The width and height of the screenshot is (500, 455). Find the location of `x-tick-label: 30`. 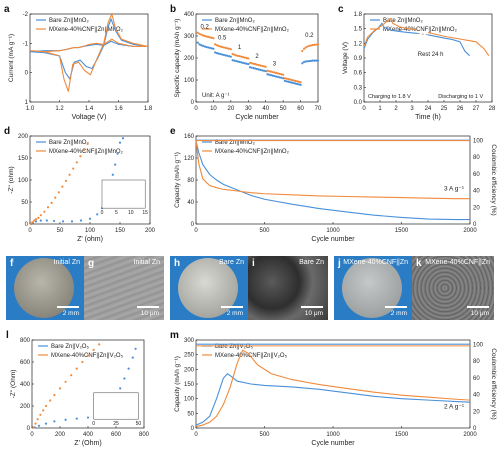

x-tick-label: 30 is located at coordinates (248, 109).